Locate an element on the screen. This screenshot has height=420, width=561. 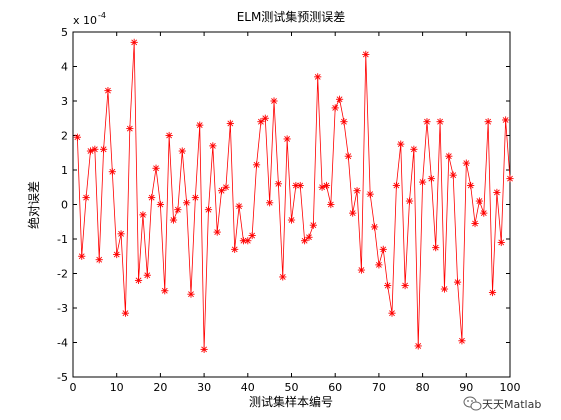
y-tick-label: -2 is located at coordinates (62, 274).